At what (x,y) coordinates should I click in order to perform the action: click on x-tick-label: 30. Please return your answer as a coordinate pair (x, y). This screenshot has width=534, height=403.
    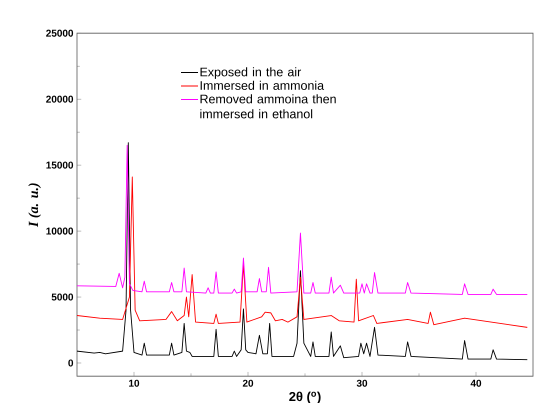
    Looking at the image, I should click on (362, 383).